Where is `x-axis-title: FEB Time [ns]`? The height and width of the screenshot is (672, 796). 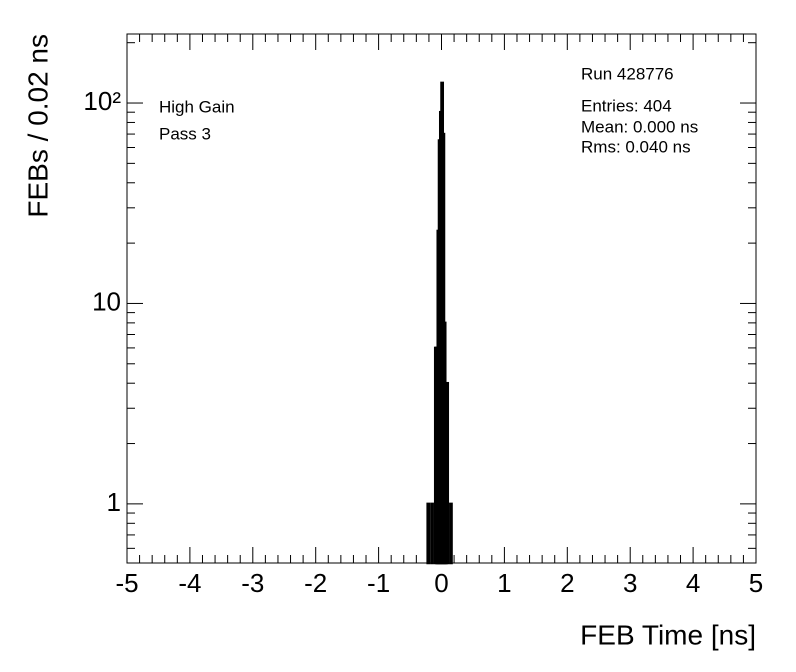 x-axis-title: FEB Time [ns] is located at coordinates (668, 634).